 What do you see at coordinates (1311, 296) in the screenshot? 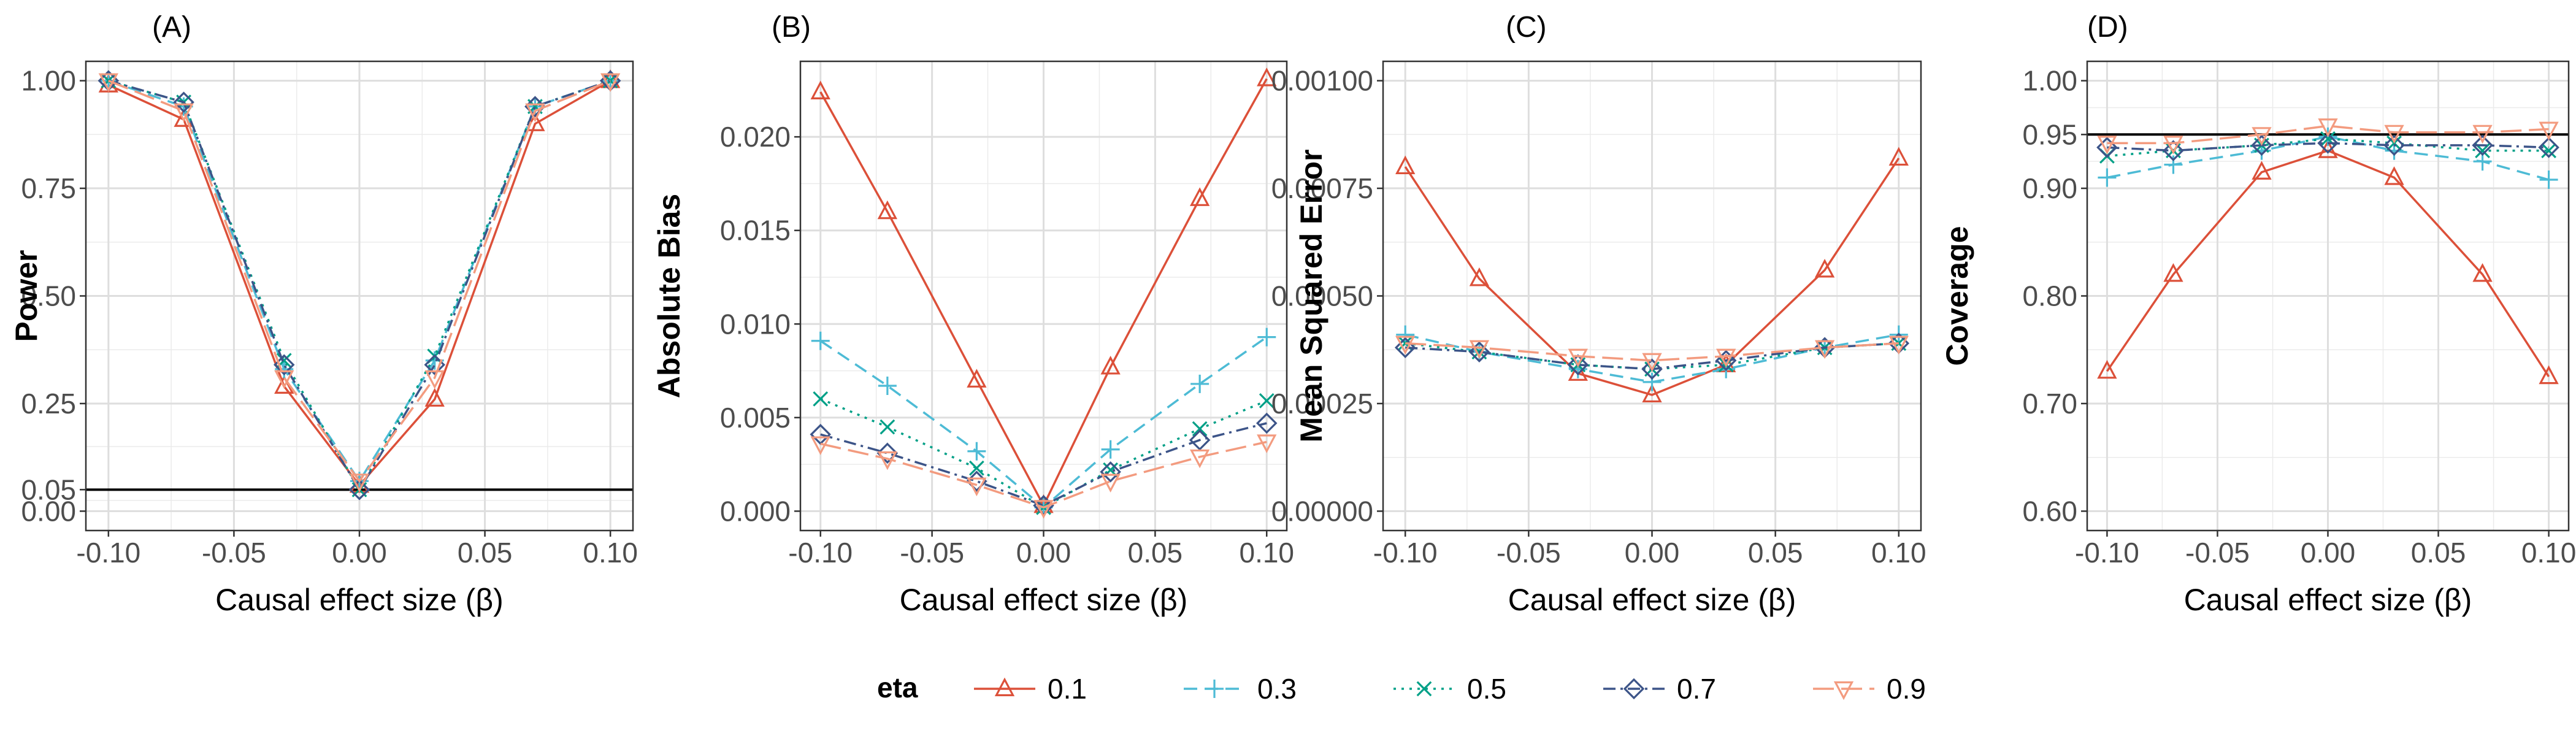
I see `y-axis-label: Mean Squared Error` at bounding box center [1311, 296].